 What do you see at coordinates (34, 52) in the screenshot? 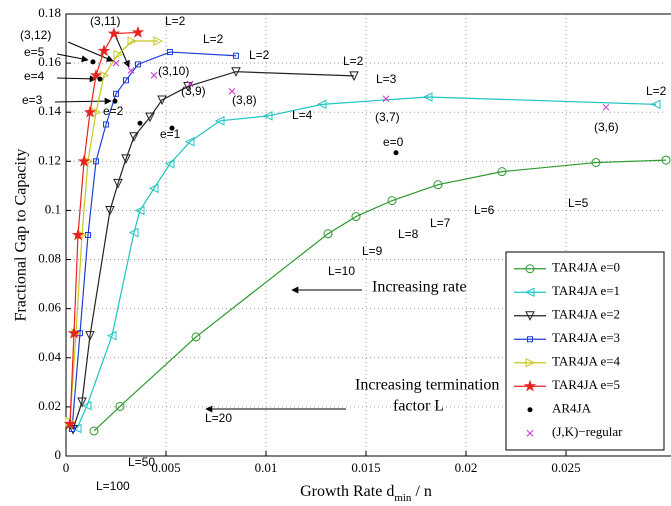
I see `annotation: e=5` at bounding box center [34, 52].